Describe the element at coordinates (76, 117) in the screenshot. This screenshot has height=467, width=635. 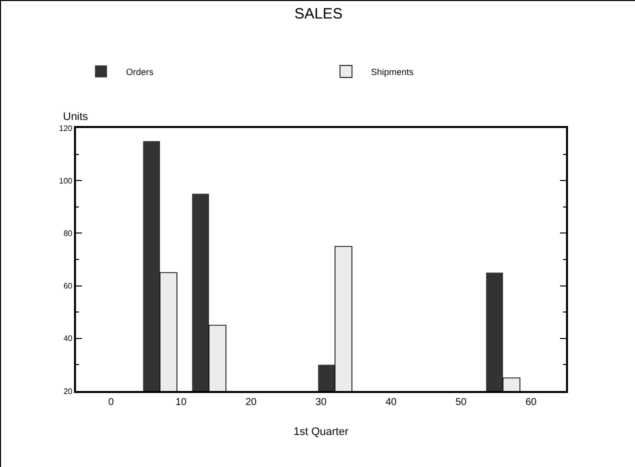
I see `y-axis-title: Units` at that location.